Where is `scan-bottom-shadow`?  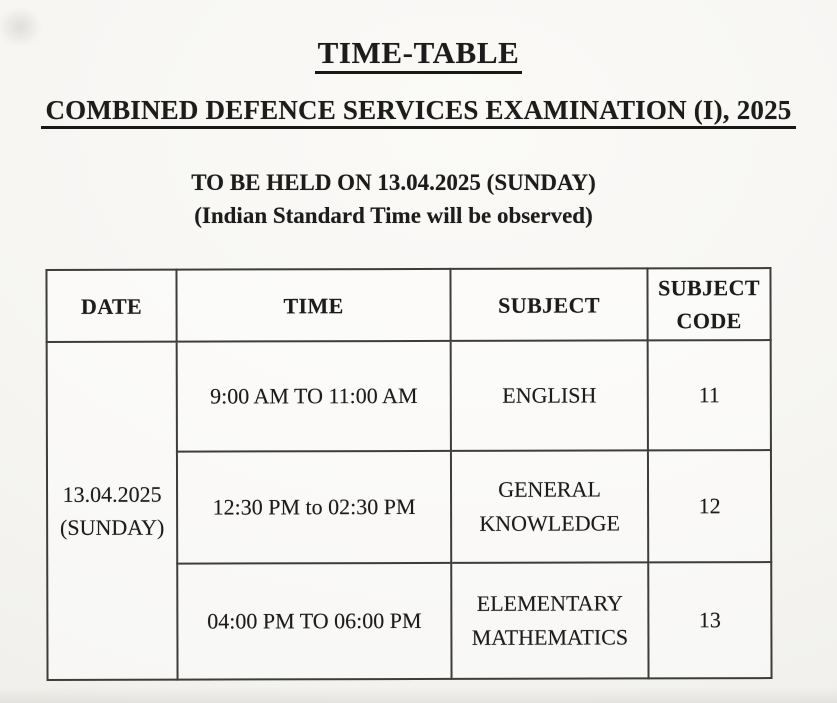 scan-bottom-shadow is located at coordinates (418, 695).